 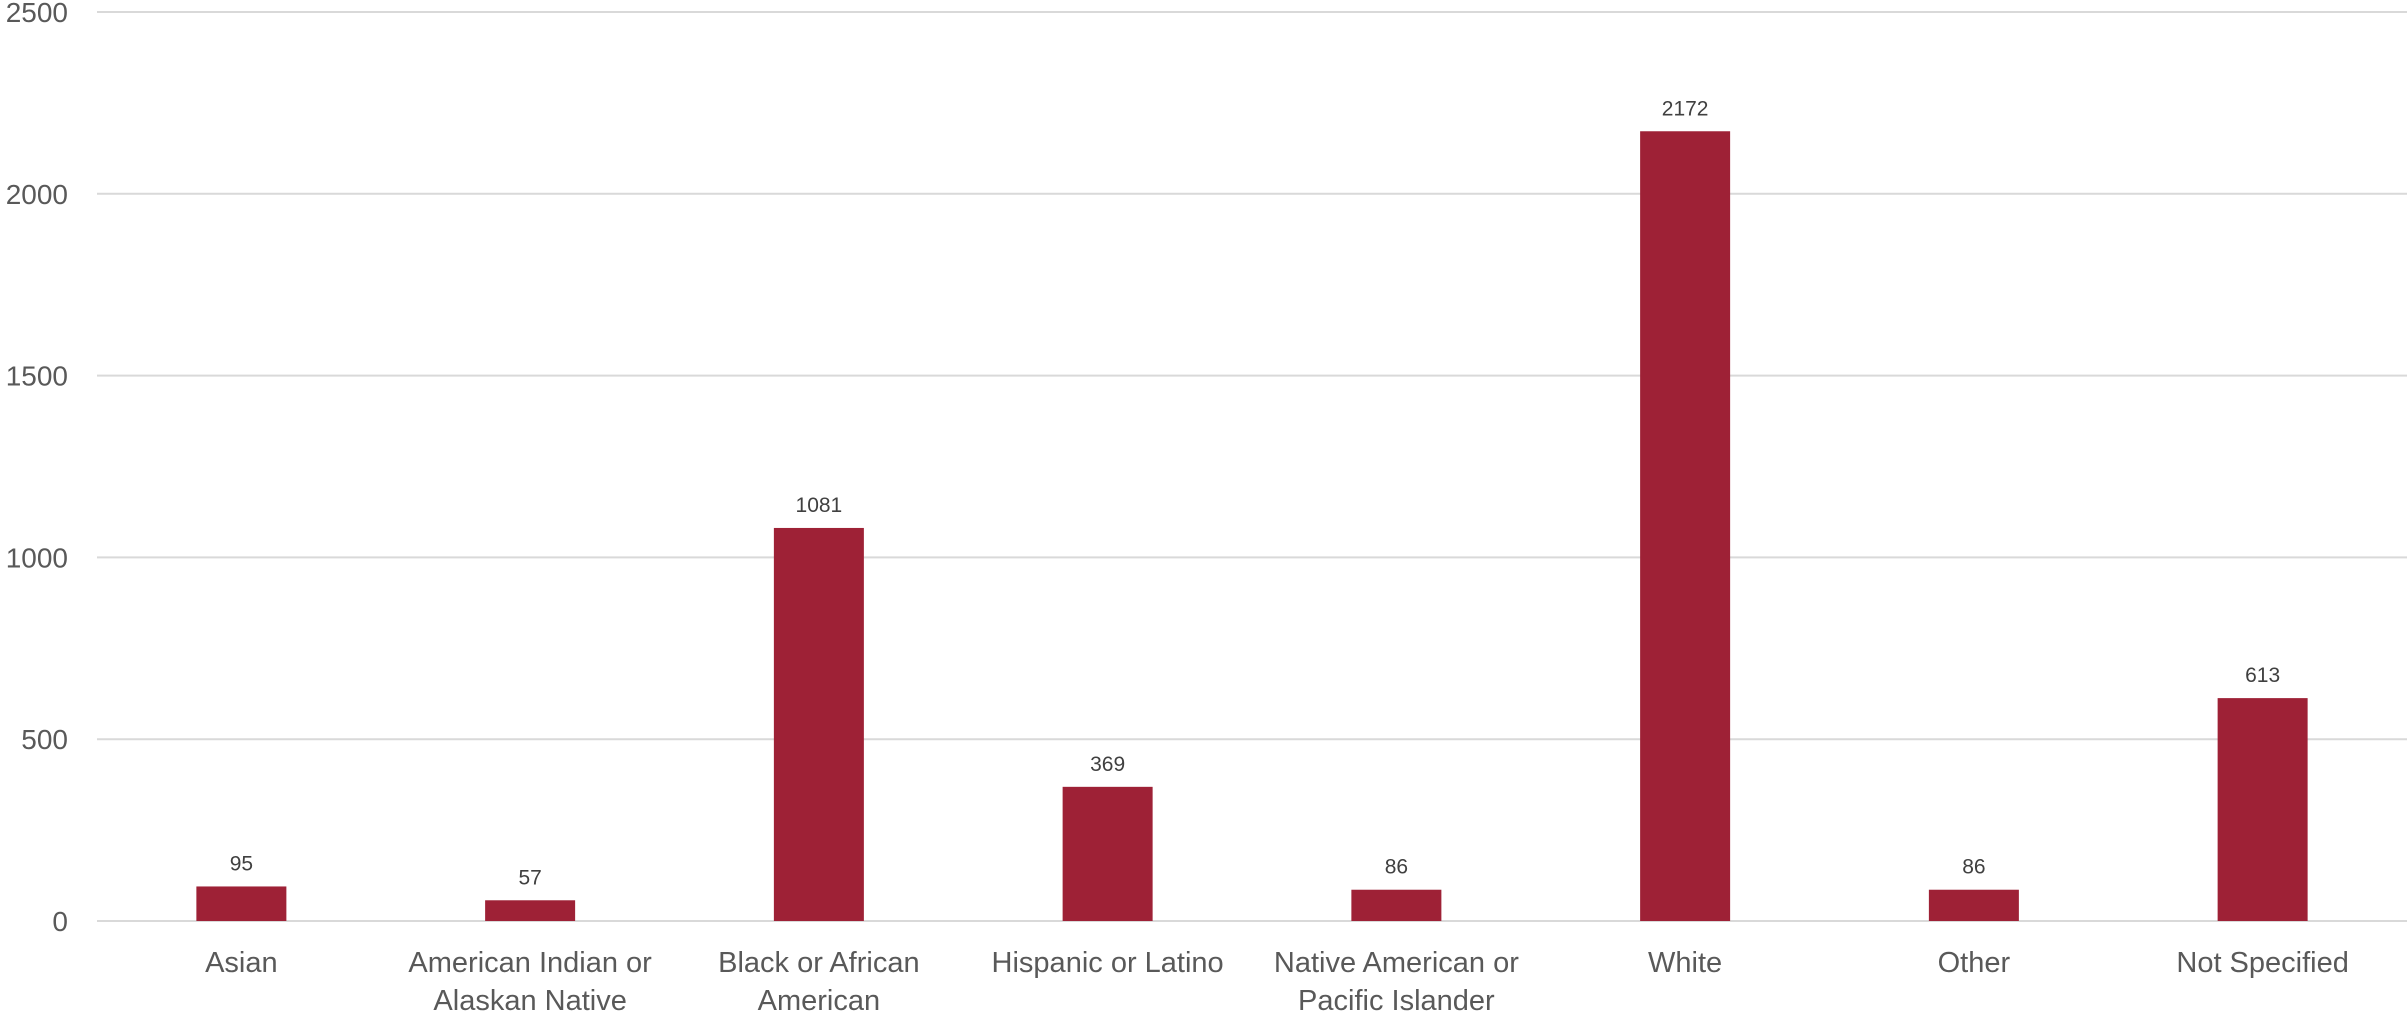 I want to click on data-label: 613, so click(x=2262, y=675).